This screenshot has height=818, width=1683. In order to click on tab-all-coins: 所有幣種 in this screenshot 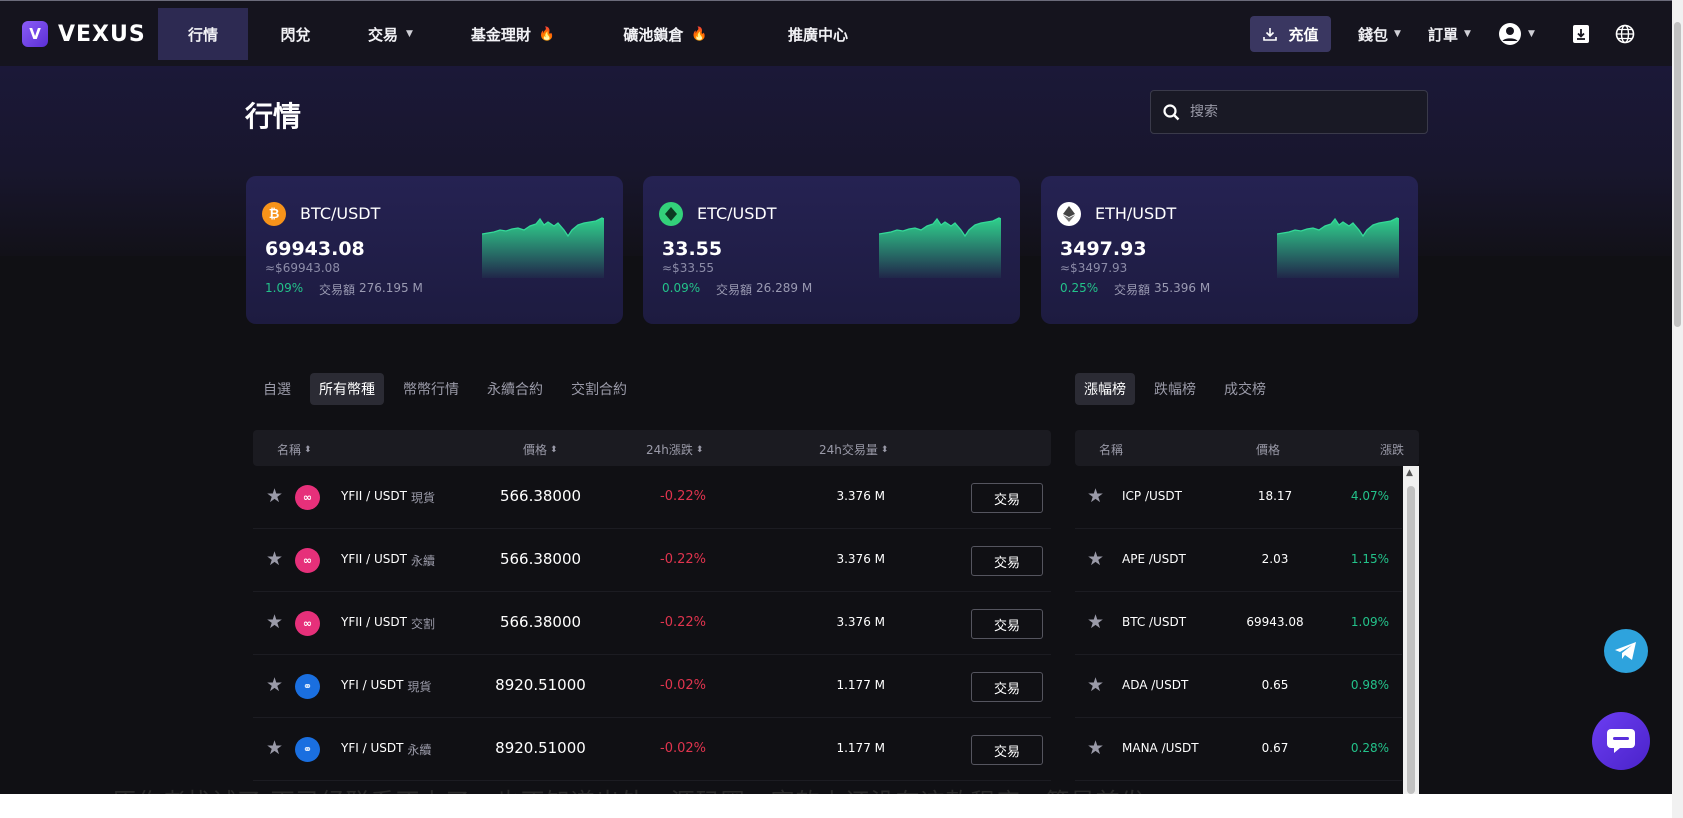, I will do `click(347, 389)`.